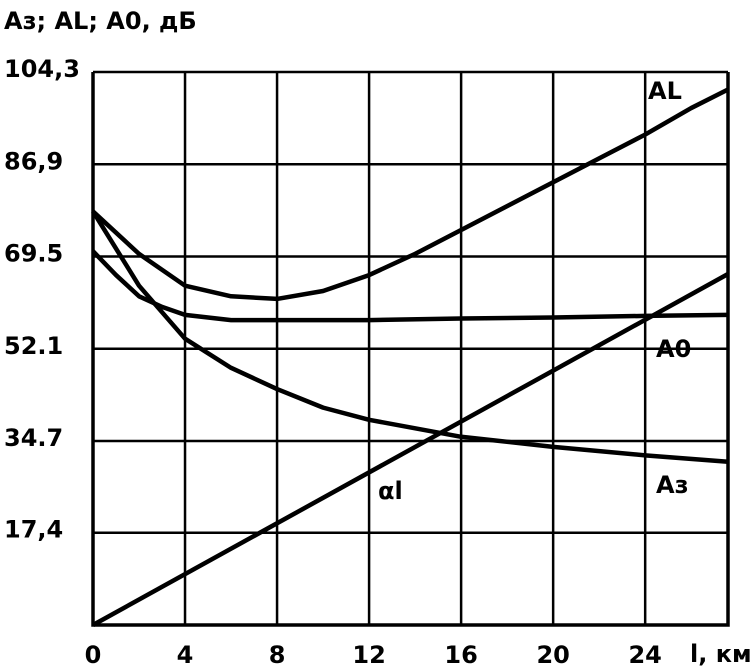  Describe the element at coordinates (277, 655) in the screenshot. I see `x-tick-label: 8` at that location.